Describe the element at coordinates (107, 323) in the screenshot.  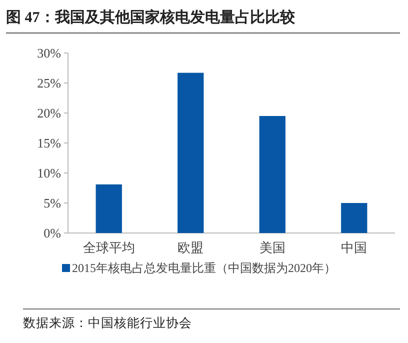
I see `source-note: 数据来源：中国核能行业协会` at that location.